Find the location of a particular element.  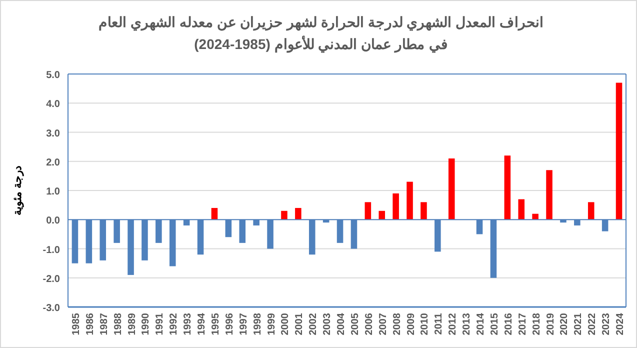

x-tick-label: 2005 is located at coordinates (355, 324).